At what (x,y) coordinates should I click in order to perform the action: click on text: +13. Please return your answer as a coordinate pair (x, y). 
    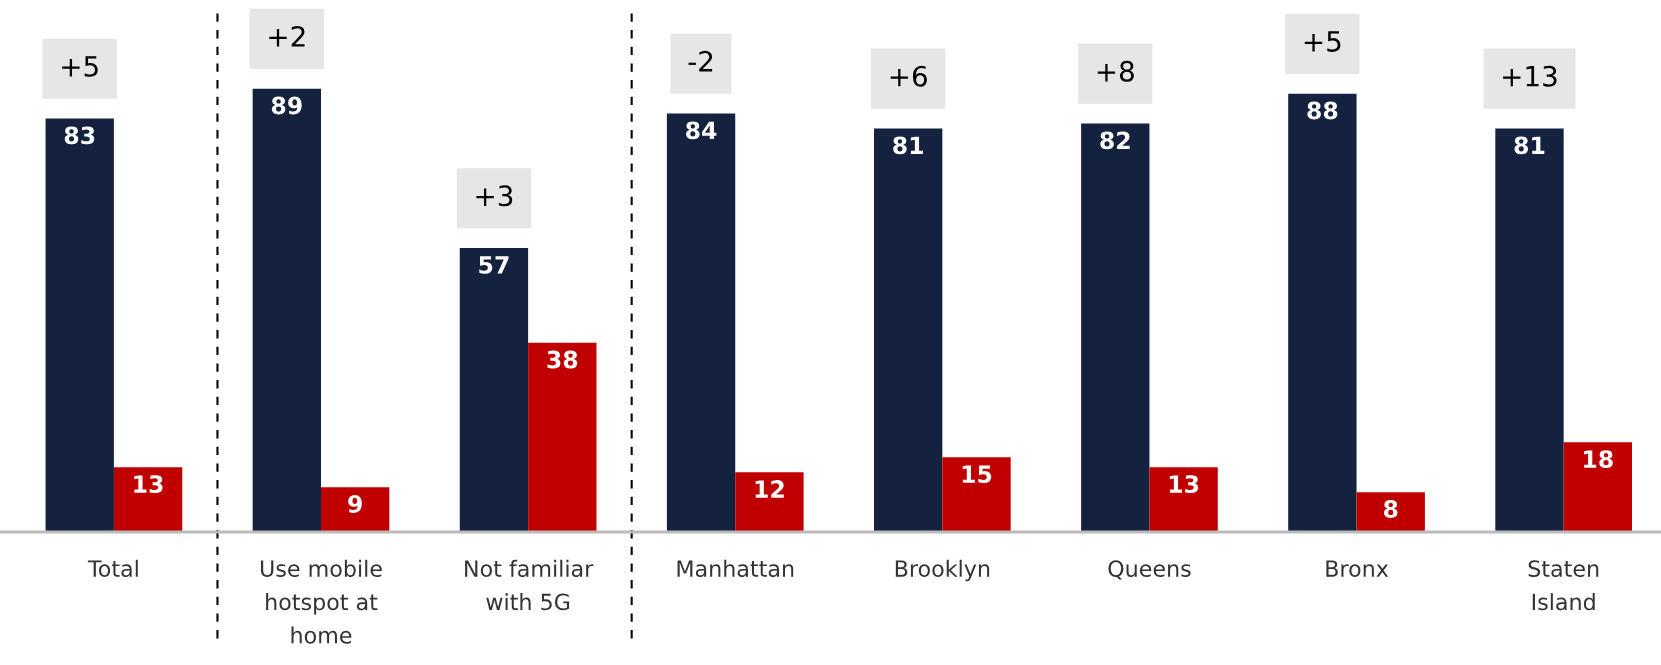
    Looking at the image, I should click on (1530, 76).